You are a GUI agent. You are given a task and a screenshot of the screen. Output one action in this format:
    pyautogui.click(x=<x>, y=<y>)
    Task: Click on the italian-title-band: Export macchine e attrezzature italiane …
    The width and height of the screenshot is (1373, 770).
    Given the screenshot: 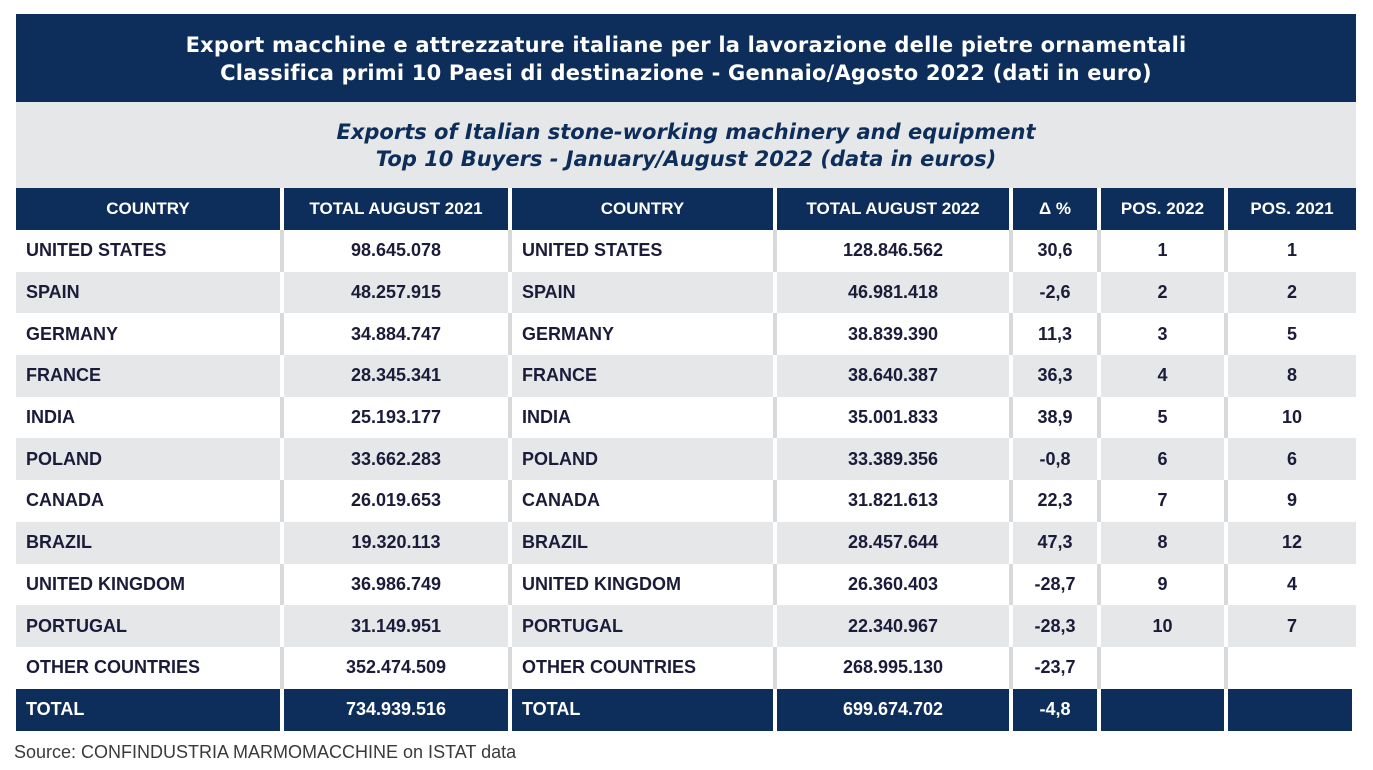 What is the action you would take?
    pyautogui.click(x=686, y=58)
    